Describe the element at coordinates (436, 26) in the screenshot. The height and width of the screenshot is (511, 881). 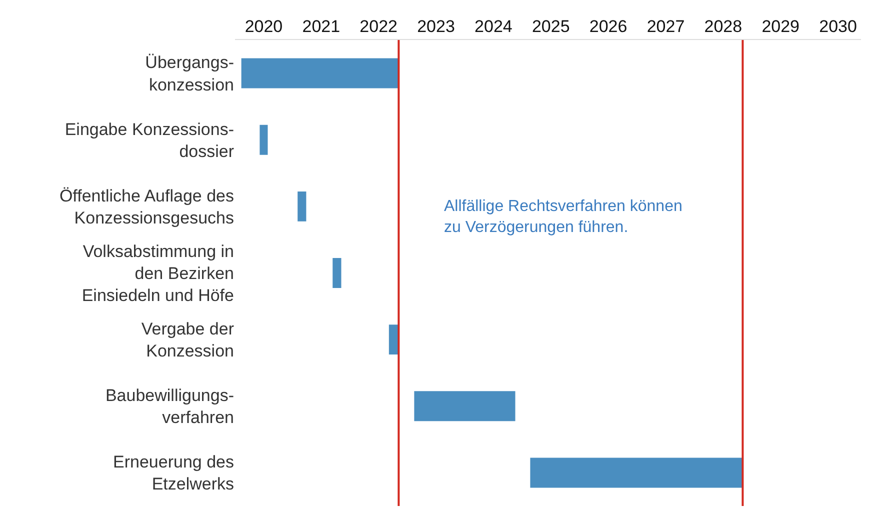
I see `x-tick-label: 2023` at that location.